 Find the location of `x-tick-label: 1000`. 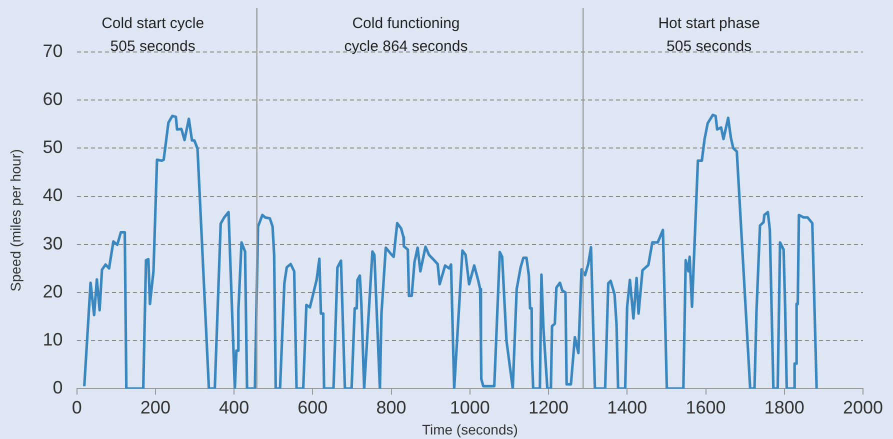

x-tick-label: 1000 is located at coordinates (470, 407).